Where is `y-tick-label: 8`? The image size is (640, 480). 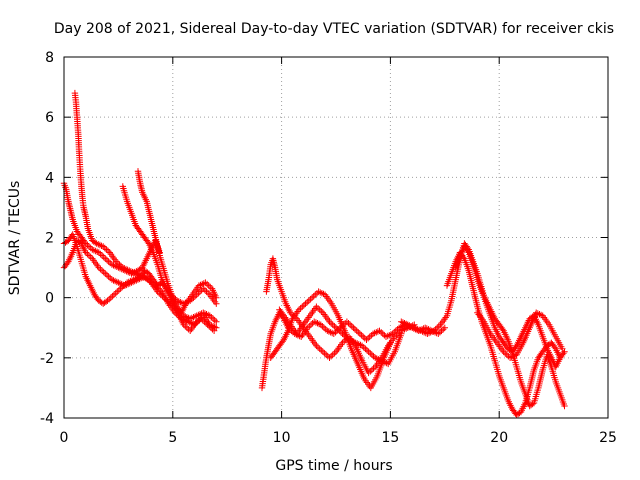 y-tick-label: 8 is located at coordinates (49, 58).